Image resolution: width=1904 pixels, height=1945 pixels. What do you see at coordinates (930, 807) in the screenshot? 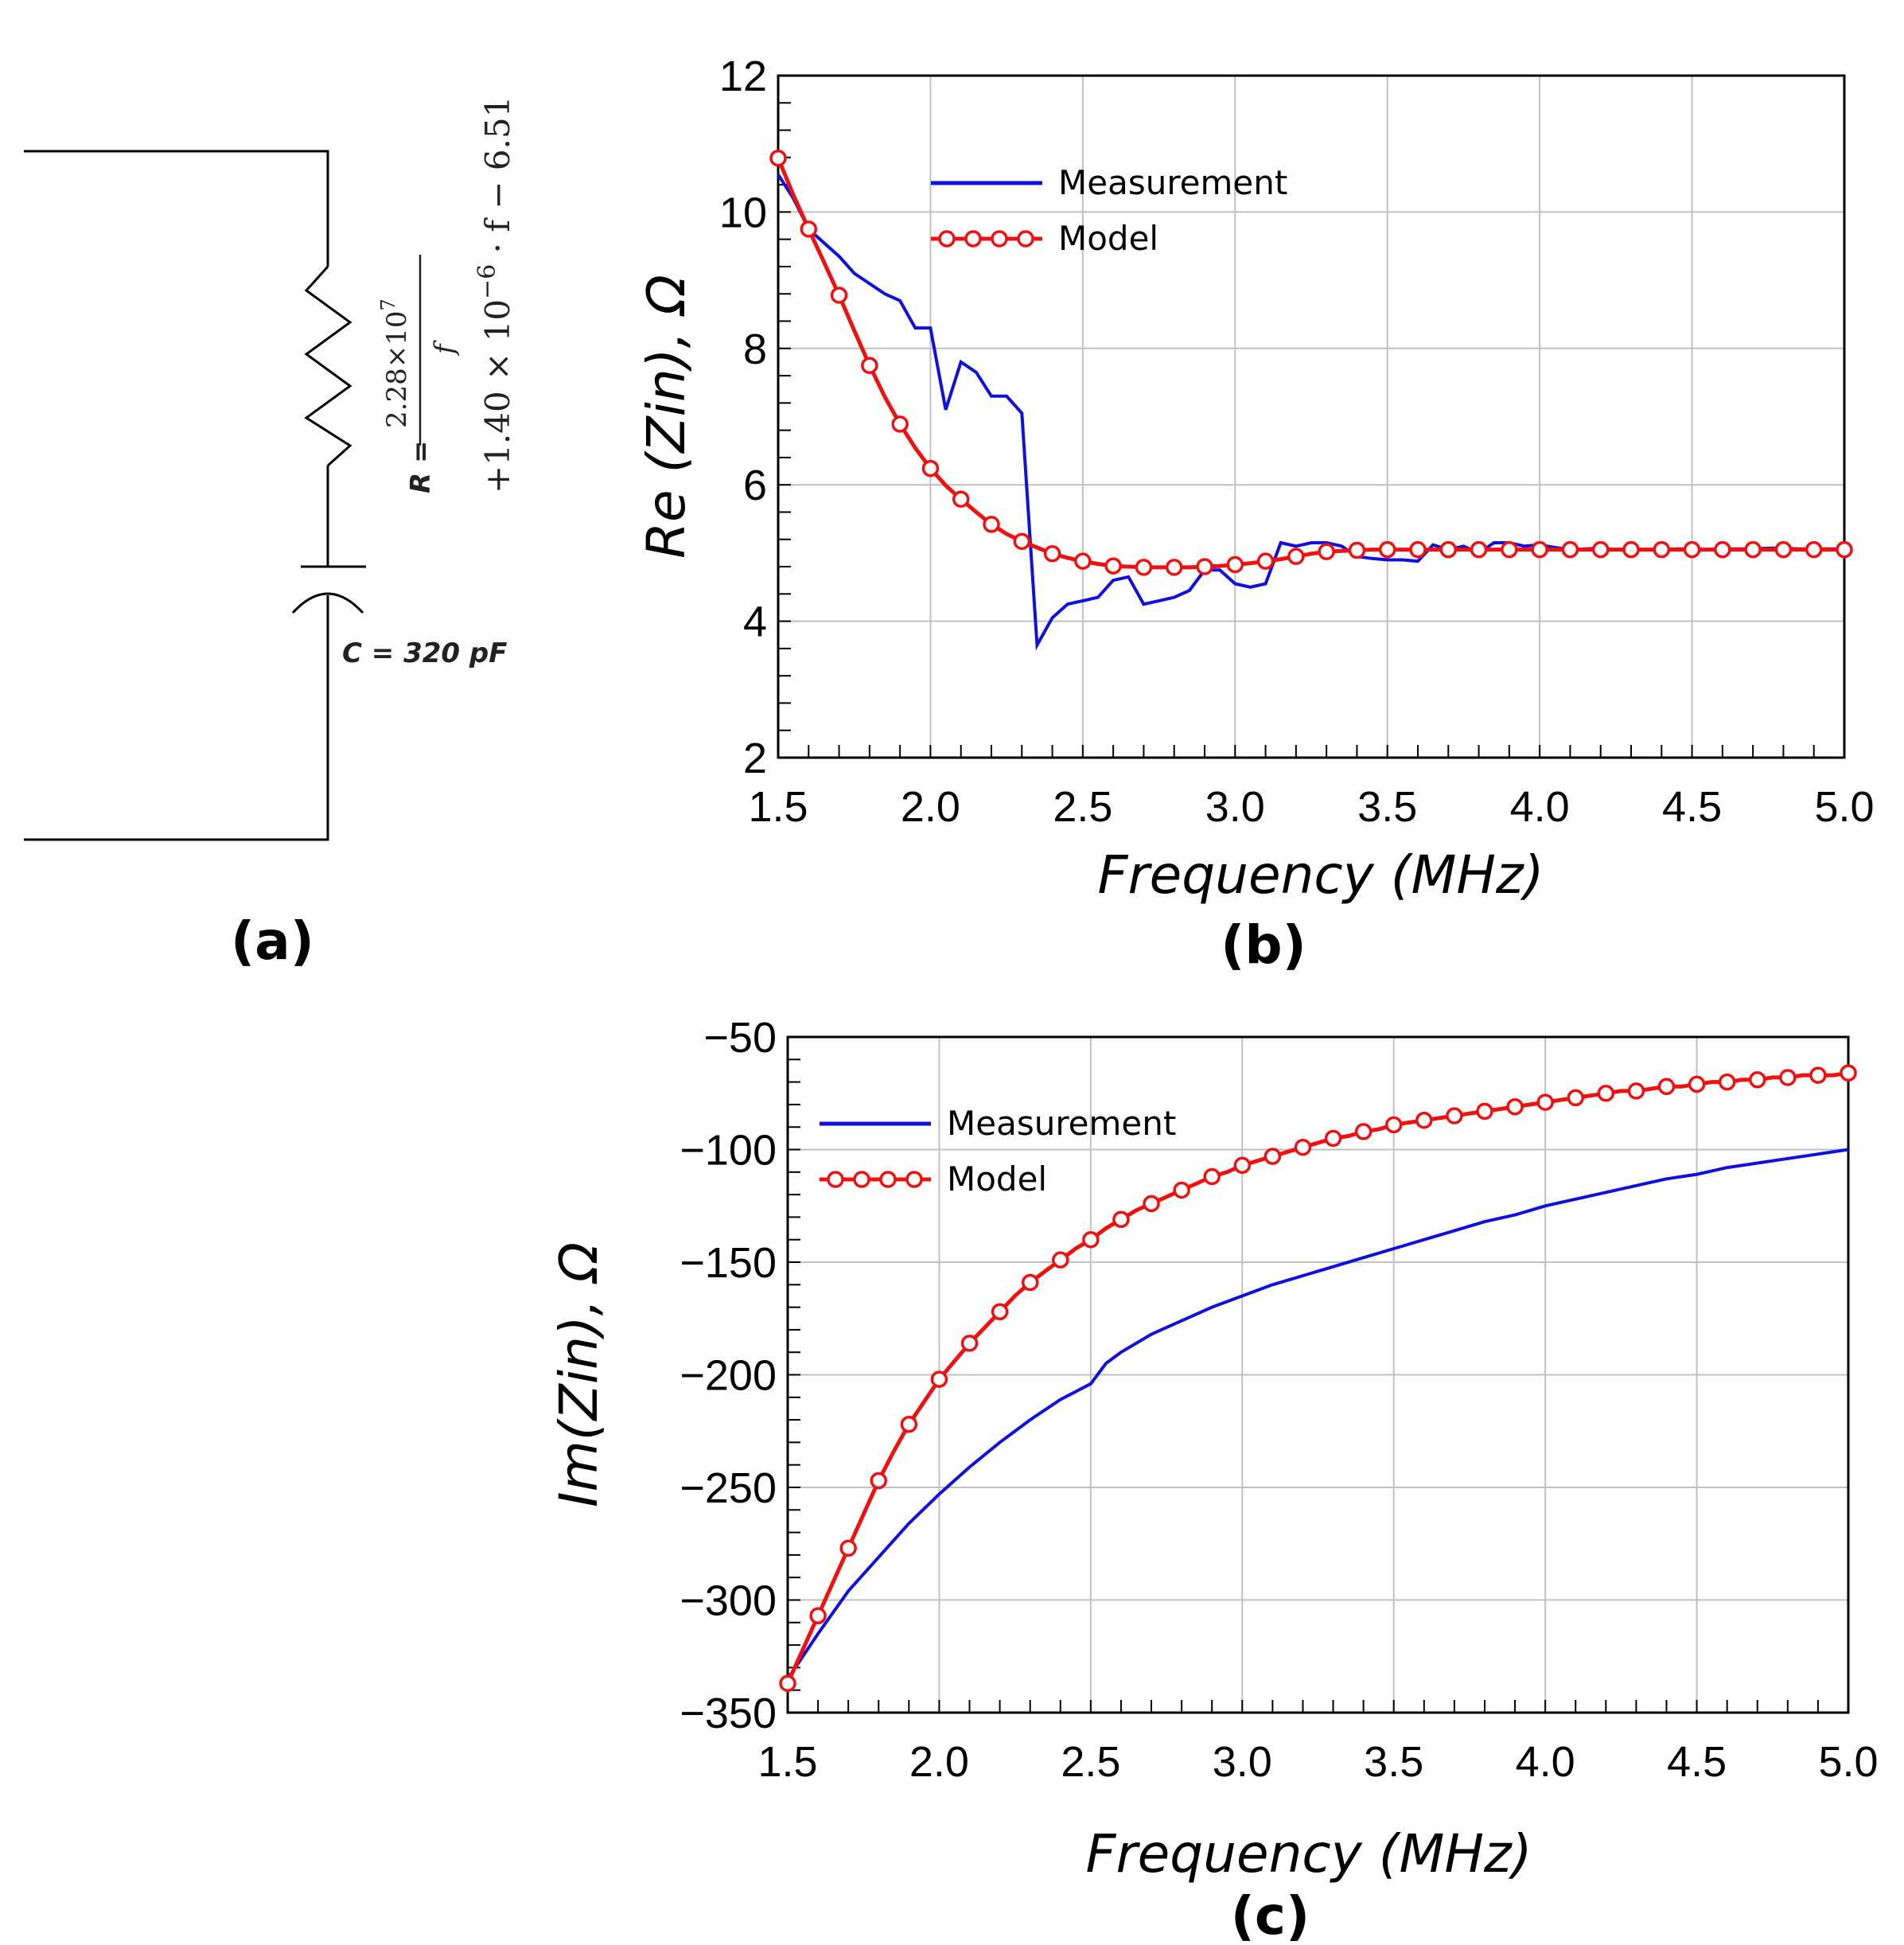
I see `x-tick-label: 2.0` at bounding box center [930, 807].